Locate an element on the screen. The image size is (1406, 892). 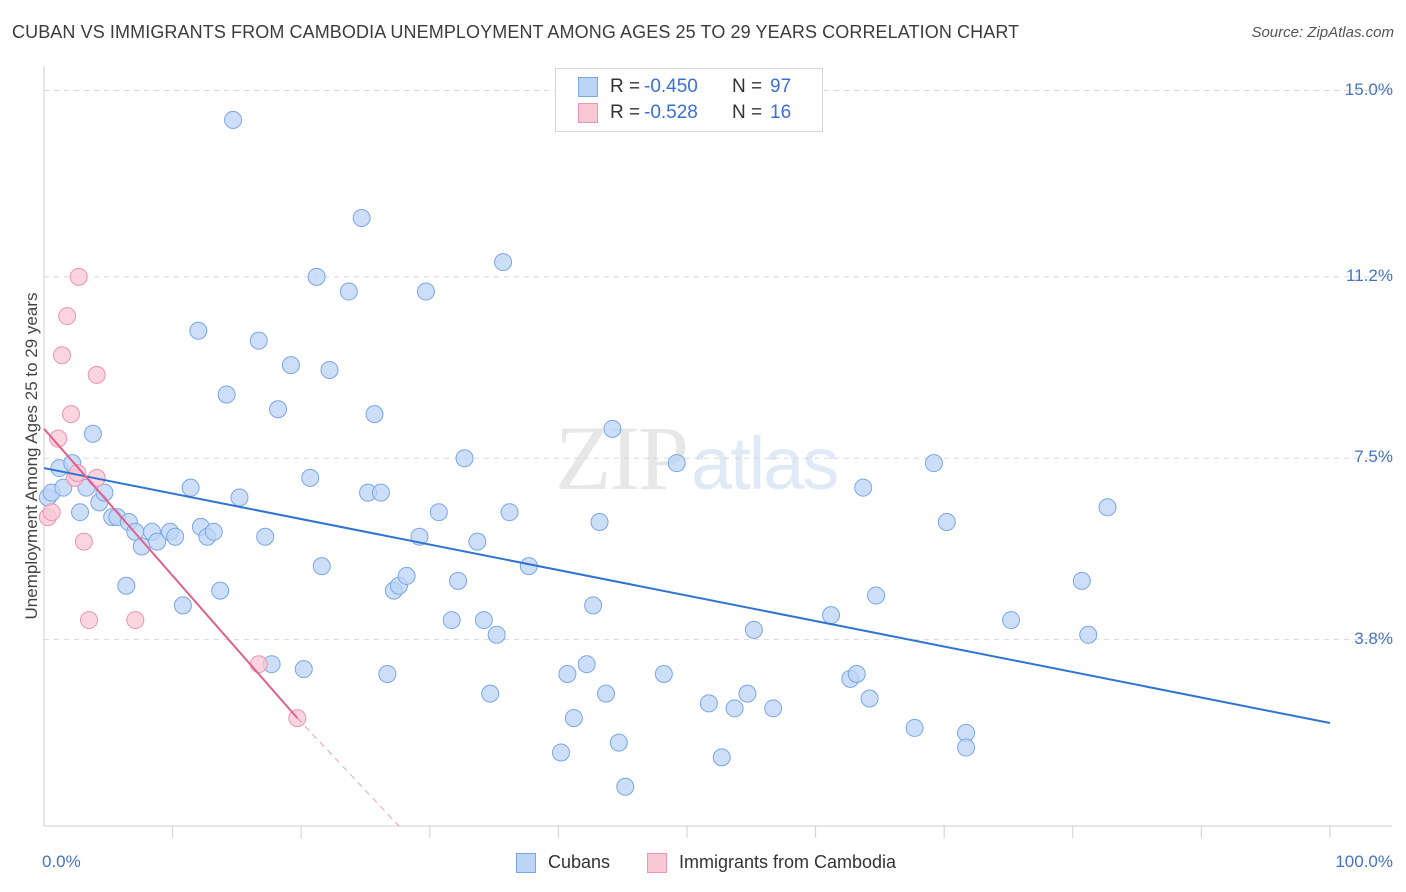
legend-item-cubans: Cubans is located at coordinates (563, 862).